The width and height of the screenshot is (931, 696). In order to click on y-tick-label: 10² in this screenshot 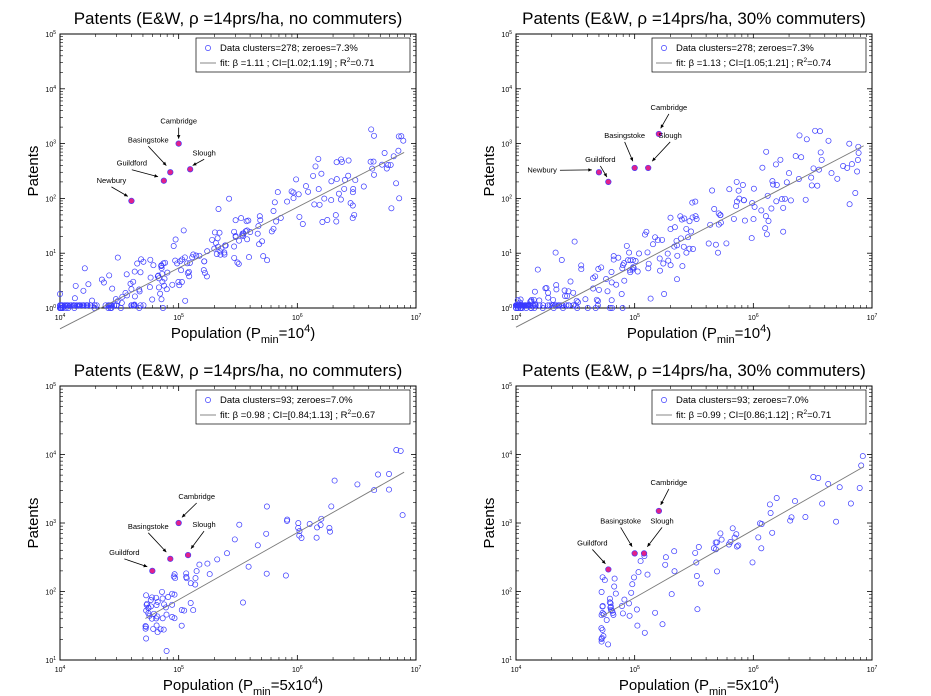, I will do `click(506, 198)`.